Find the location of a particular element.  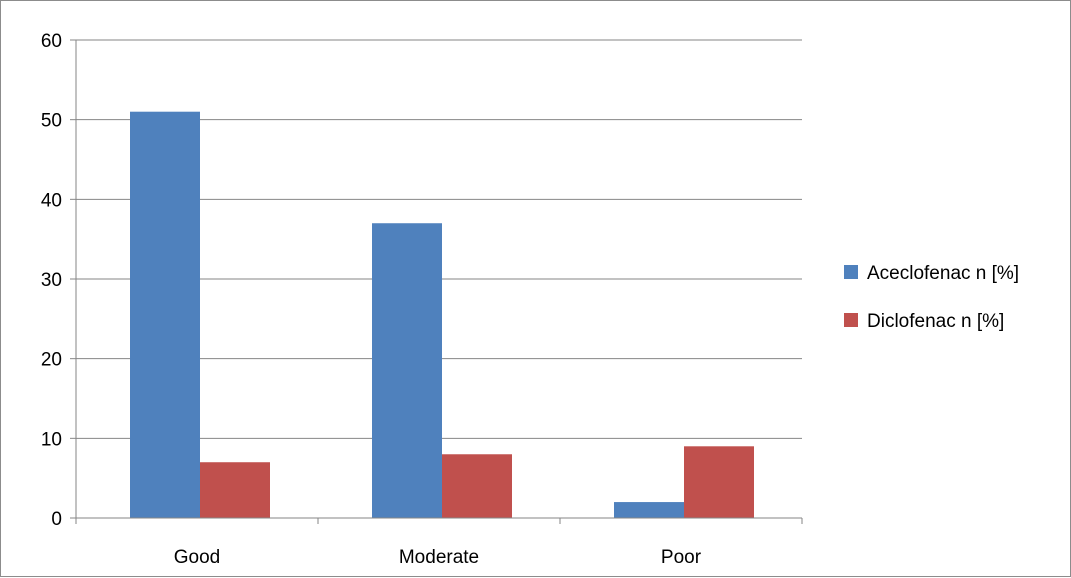

bar-aceclofenac-good is located at coordinates (165, 314).